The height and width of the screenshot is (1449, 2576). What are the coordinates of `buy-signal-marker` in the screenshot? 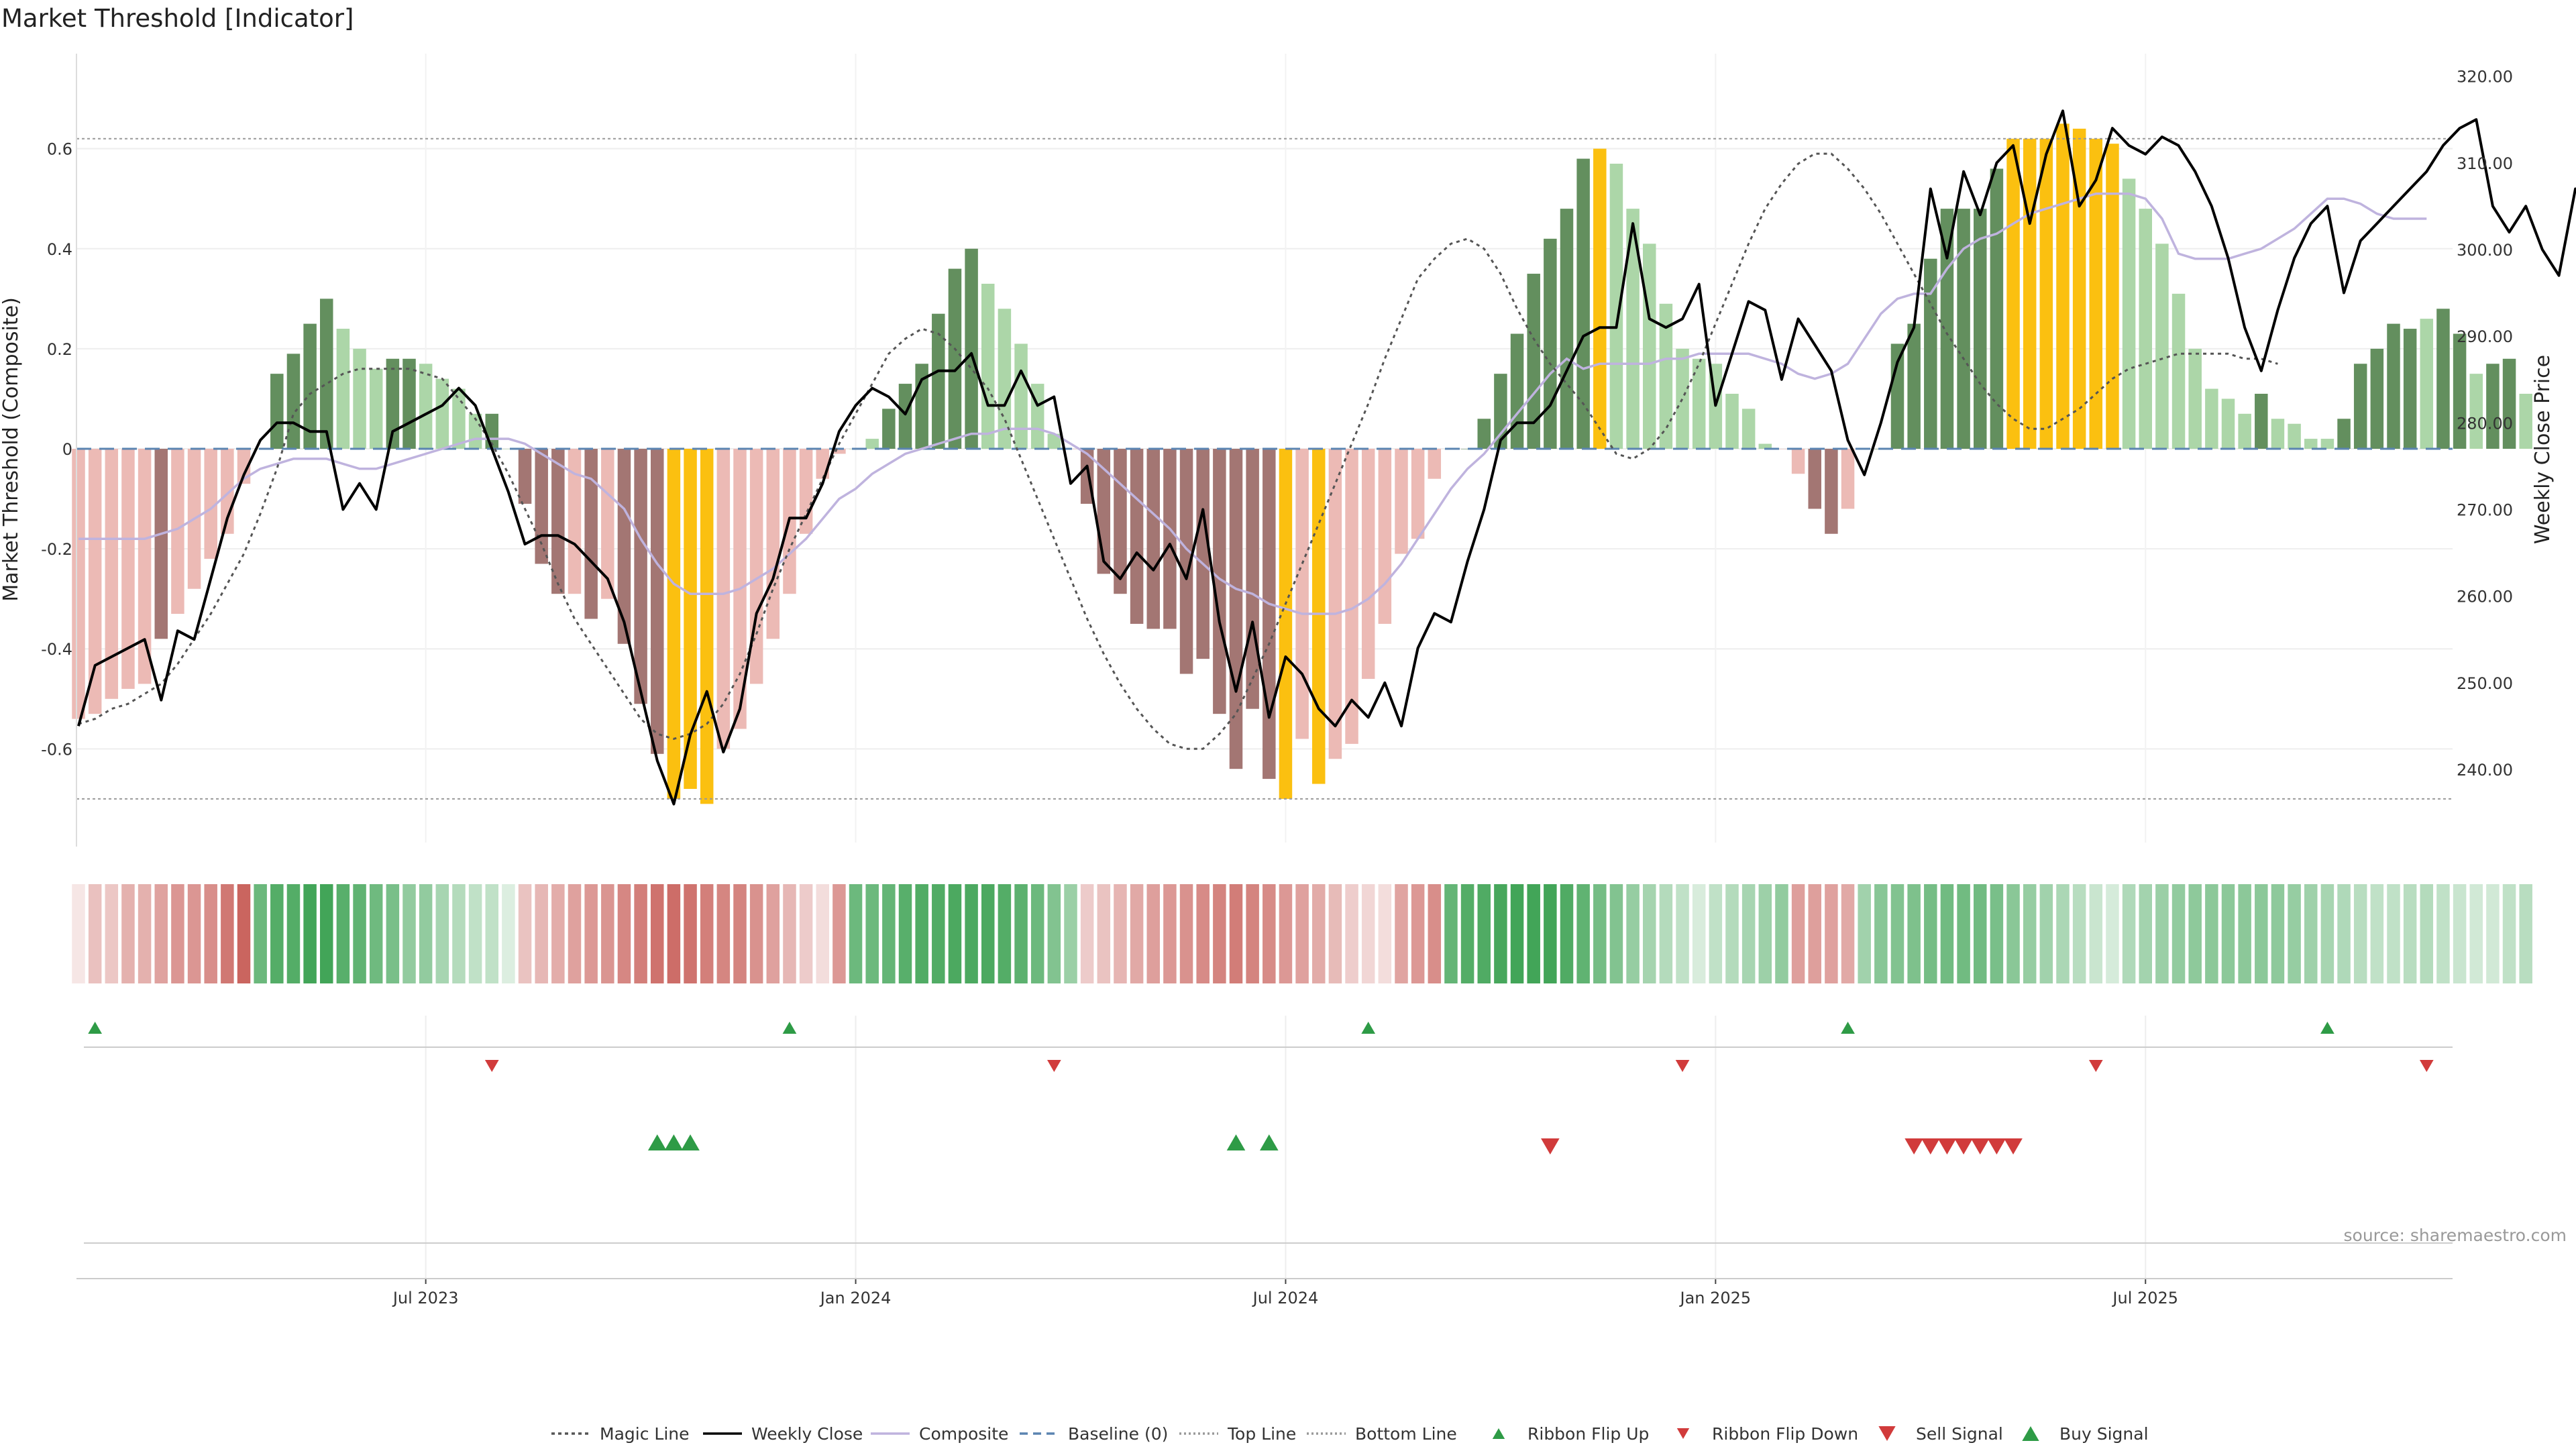 It's located at (1236, 1142).